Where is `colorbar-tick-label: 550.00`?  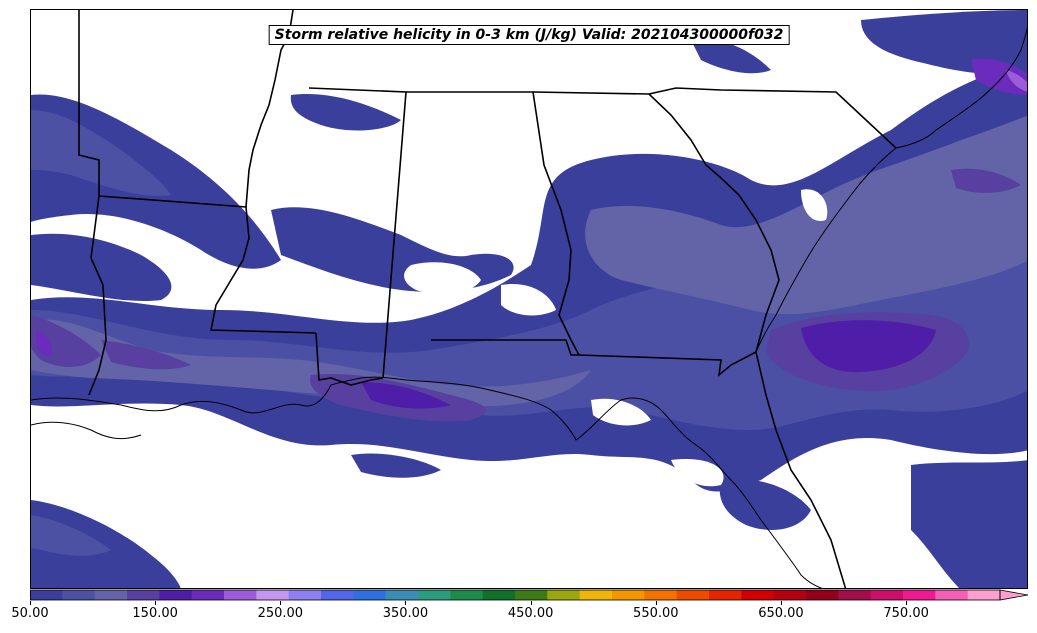
colorbar-tick-label: 550.00 is located at coordinates (656, 613).